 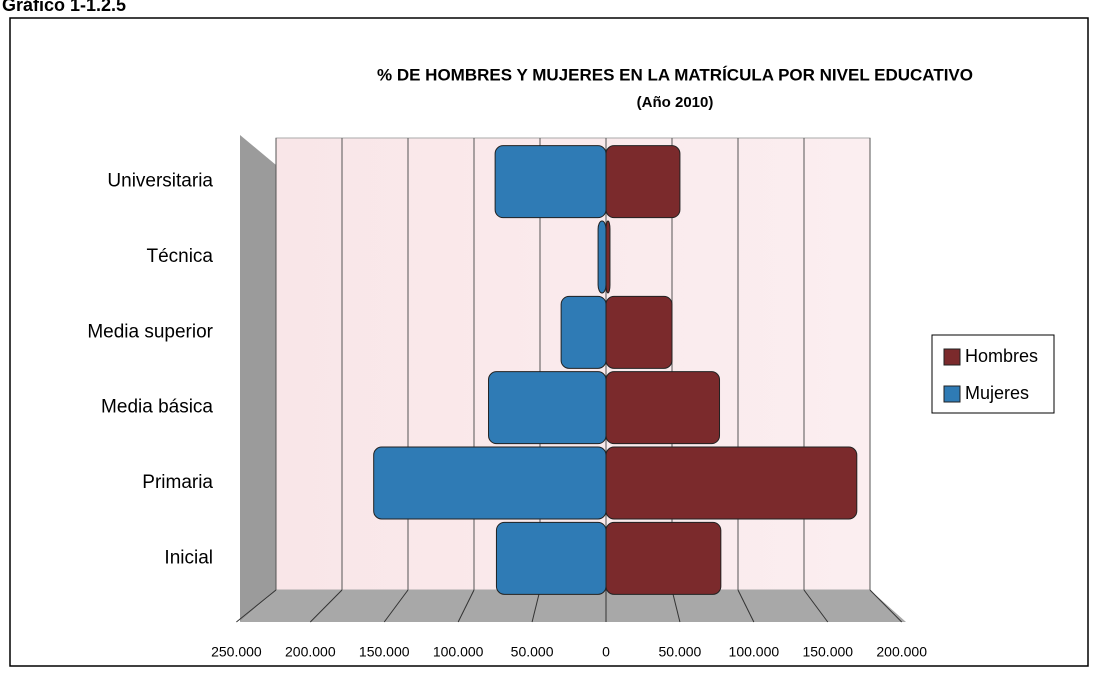 I want to click on legend-label: Hombres, so click(x=1001, y=356).